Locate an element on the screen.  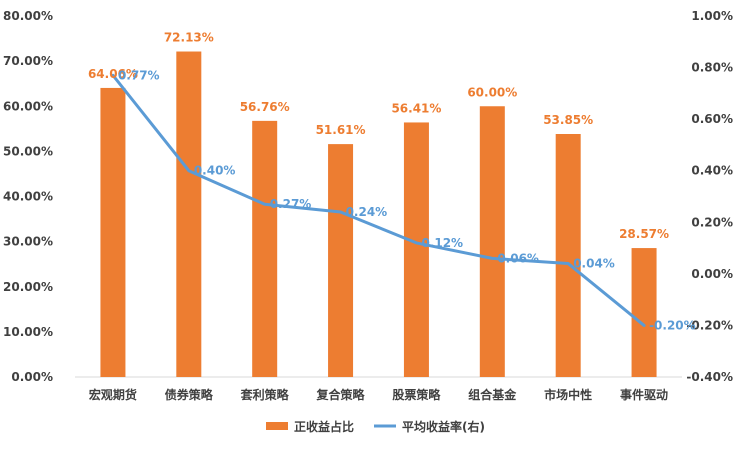
left-axis-tick-label: 10.00% is located at coordinates (28, 332).